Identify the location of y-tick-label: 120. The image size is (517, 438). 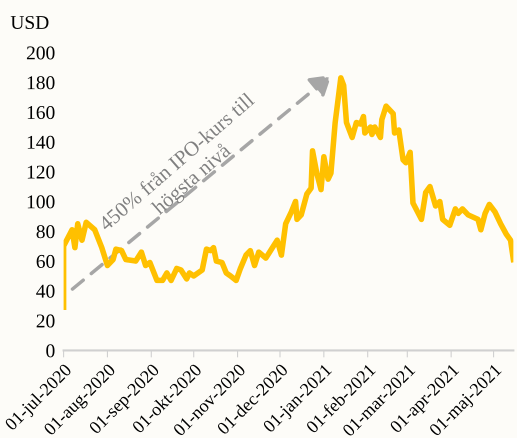
(41, 172).